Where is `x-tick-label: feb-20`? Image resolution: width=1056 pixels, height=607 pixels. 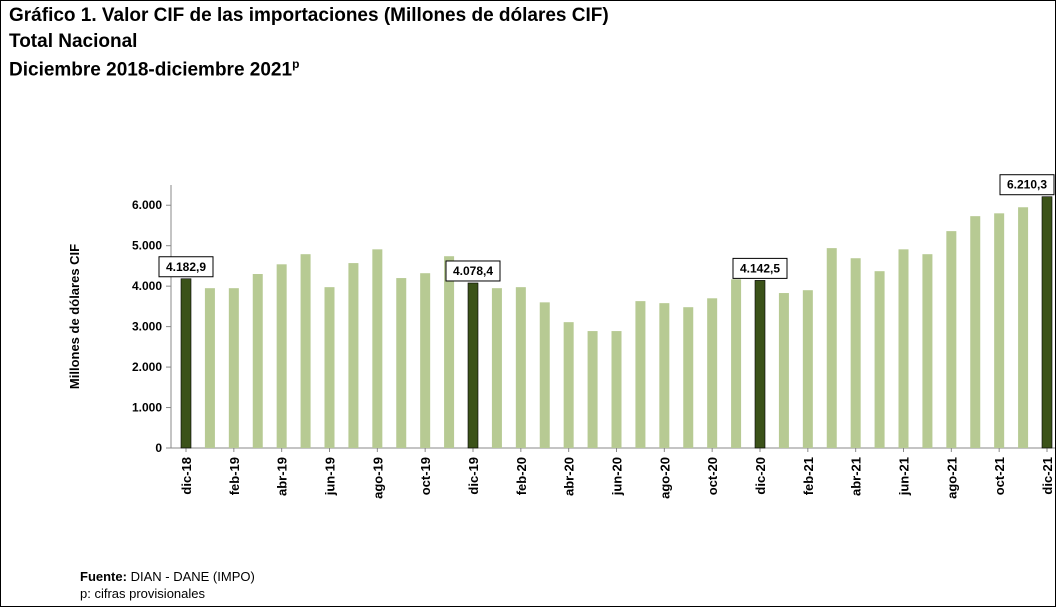
x-tick-label: feb-20 is located at coordinates (521, 476).